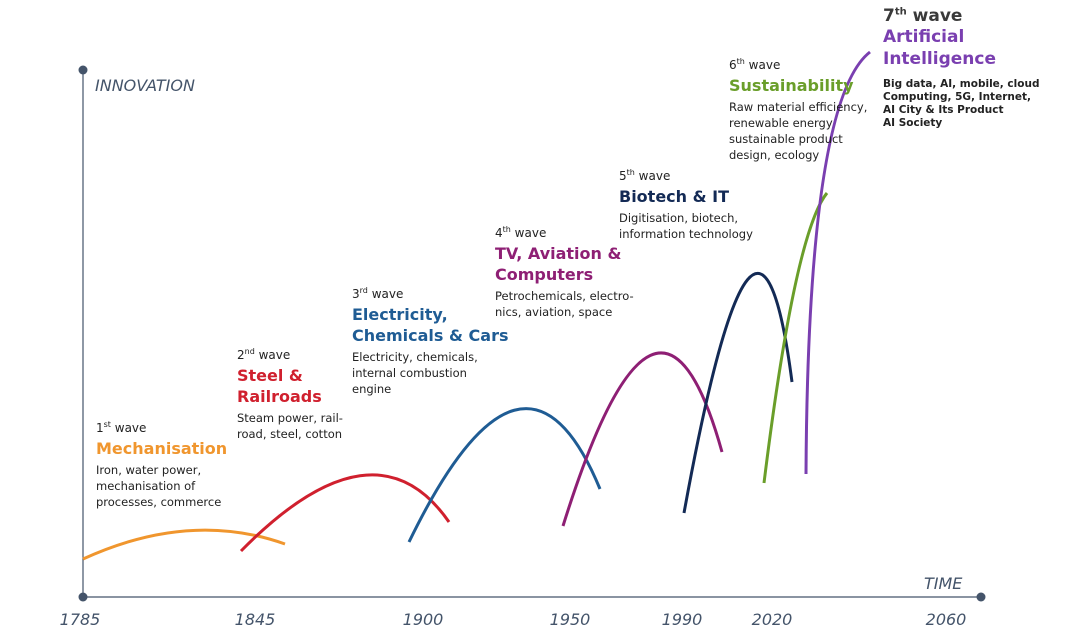  I want to click on y-axis-label: INNOVATION, so click(145, 85).